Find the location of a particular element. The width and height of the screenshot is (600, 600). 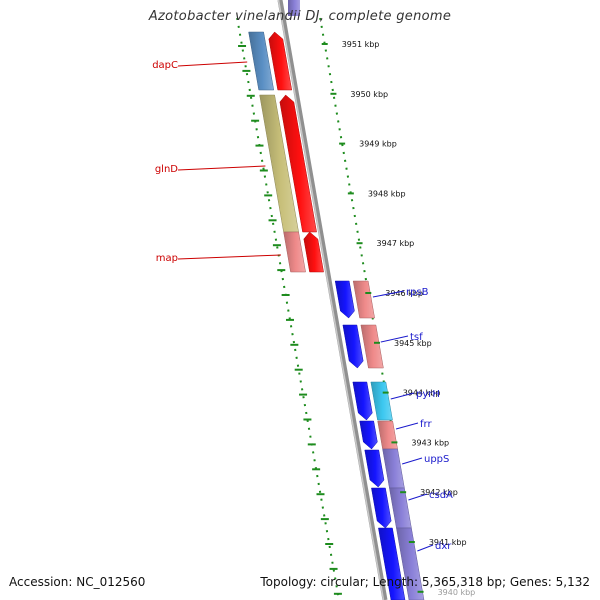

tick-label-3944-kbp: 3944 kbp is located at coordinates (422, 393).